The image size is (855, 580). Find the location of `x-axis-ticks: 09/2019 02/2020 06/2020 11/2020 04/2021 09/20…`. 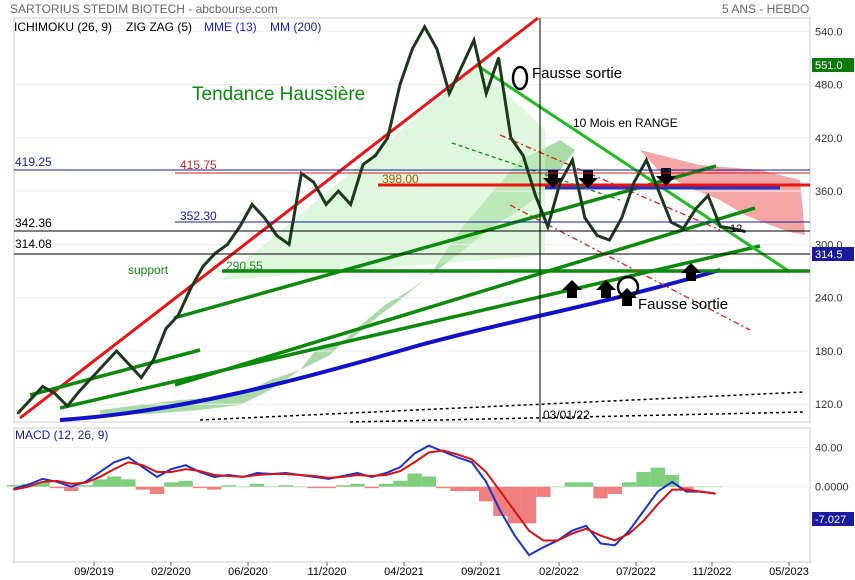

x-axis-ticks: 09/2019 02/2020 06/2020 11/2020 04/2021 09/20… is located at coordinates (441, 570).